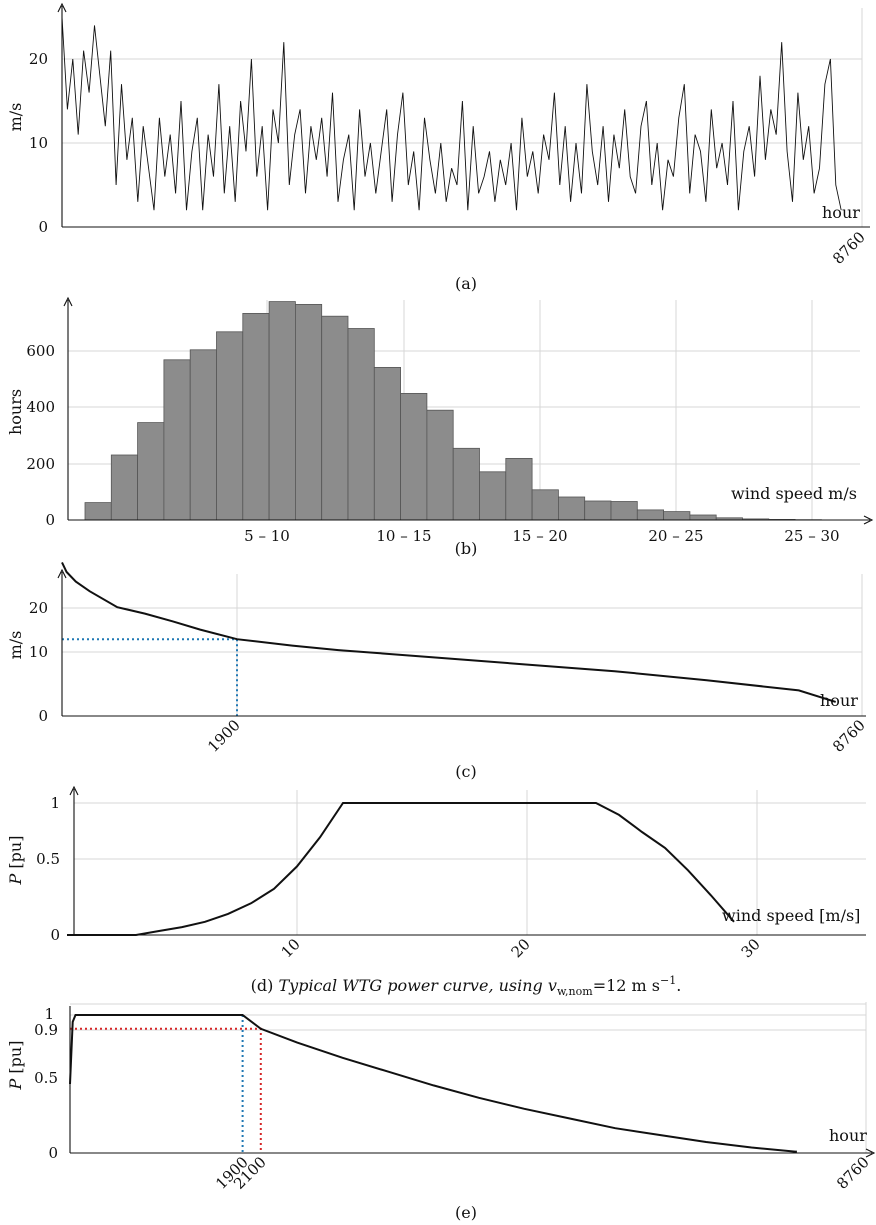 The image size is (876, 1225). I want to click on panel-e-ytick: 0, so click(53, 1153).